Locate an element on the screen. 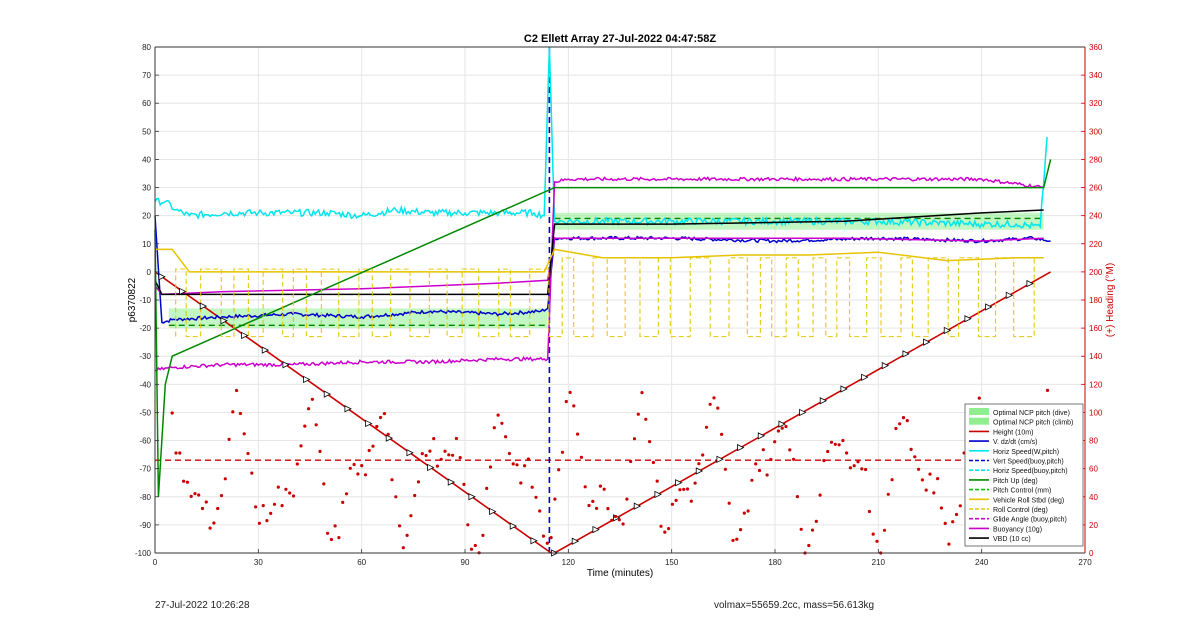  y-tick-label: -40 is located at coordinates (145, 384).